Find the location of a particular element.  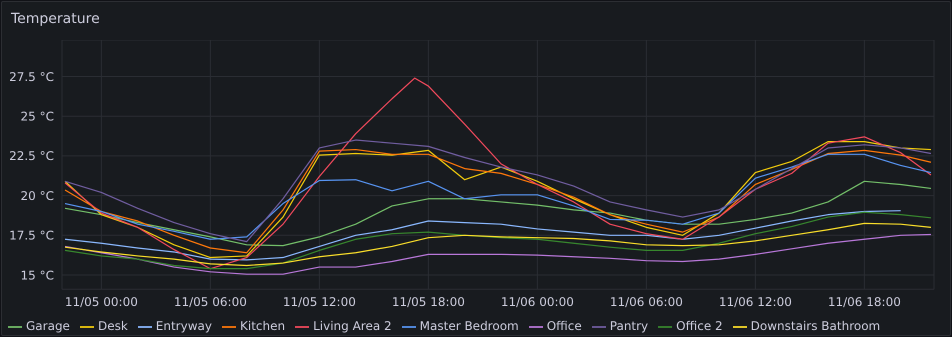

legend-label: Living Area 2 is located at coordinates (352, 326).